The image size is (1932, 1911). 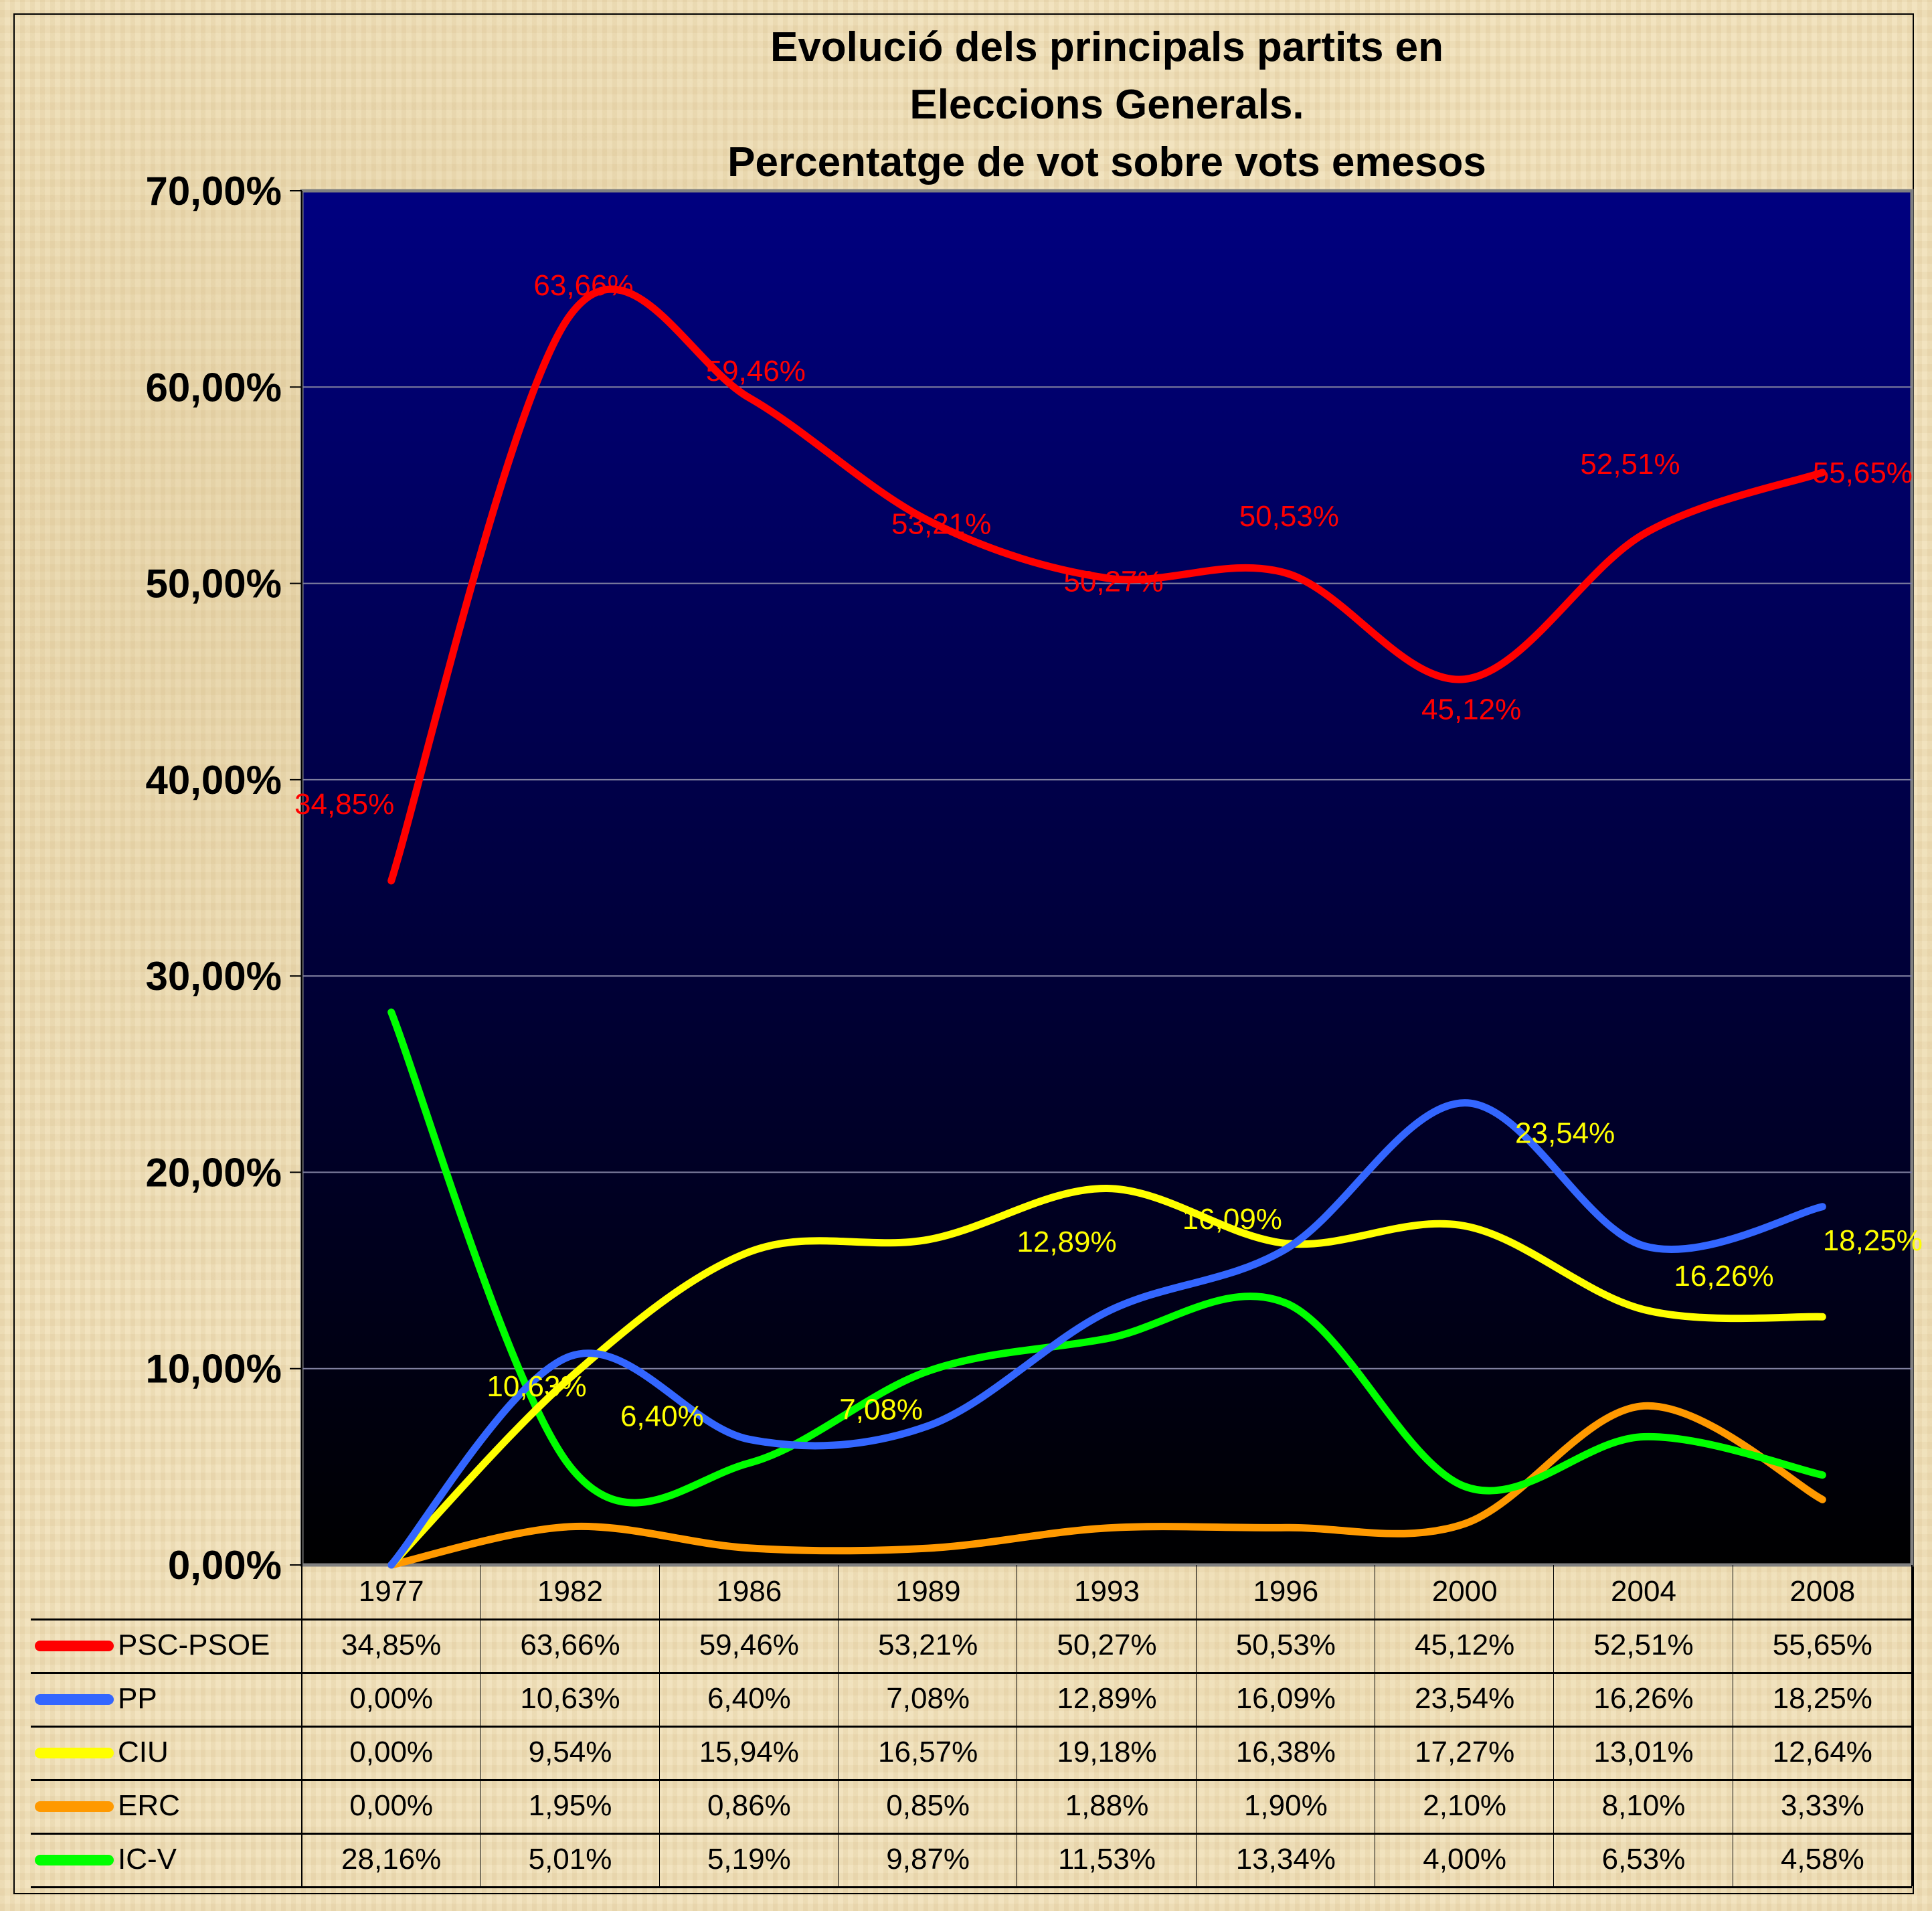 What do you see at coordinates (536, 1386) in the screenshot?
I see `data-label-pp: 10,63%` at bounding box center [536, 1386].